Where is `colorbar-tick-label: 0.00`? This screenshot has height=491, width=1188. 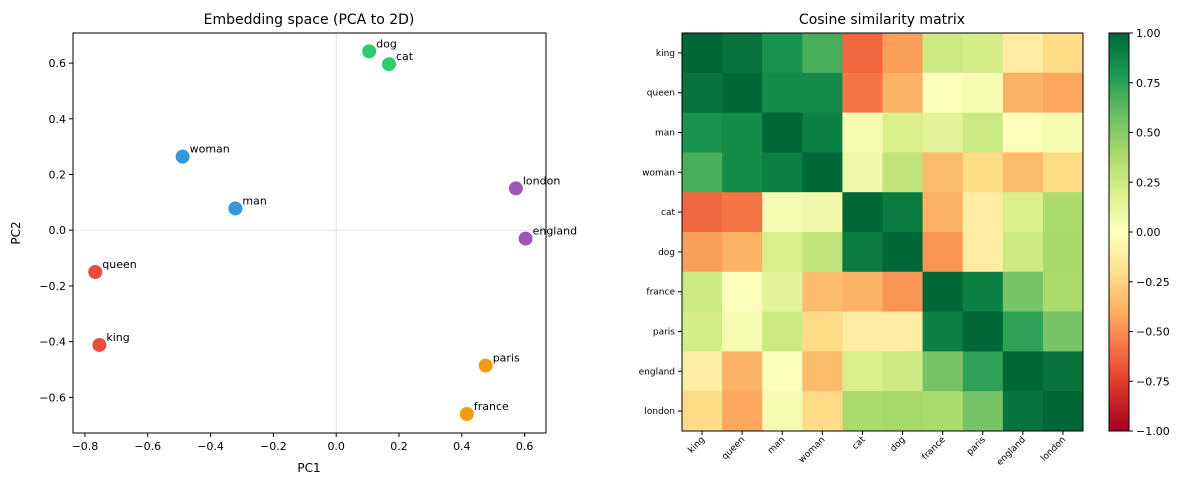 colorbar-tick-label: 0.00 is located at coordinates (1148, 232).